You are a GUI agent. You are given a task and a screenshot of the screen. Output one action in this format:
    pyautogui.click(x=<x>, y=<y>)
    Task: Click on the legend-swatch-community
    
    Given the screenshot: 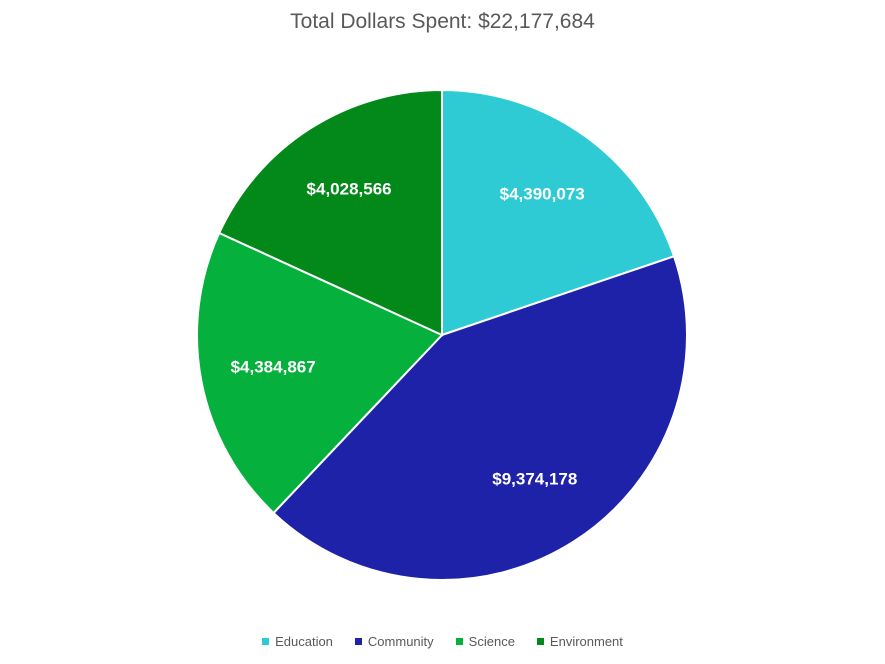 What is the action you would take?
    pyautogui.click(x=358, y=641)
    